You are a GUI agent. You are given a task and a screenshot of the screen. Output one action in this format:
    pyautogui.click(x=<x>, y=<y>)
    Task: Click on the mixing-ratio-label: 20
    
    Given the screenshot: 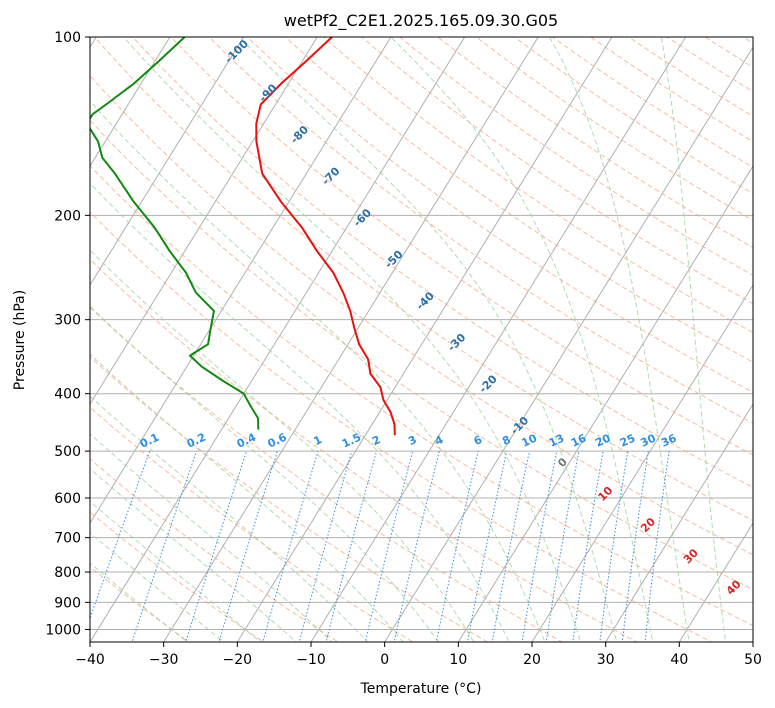 What is the action you would take?
    pyautogui.click(x=603, y=440)
    